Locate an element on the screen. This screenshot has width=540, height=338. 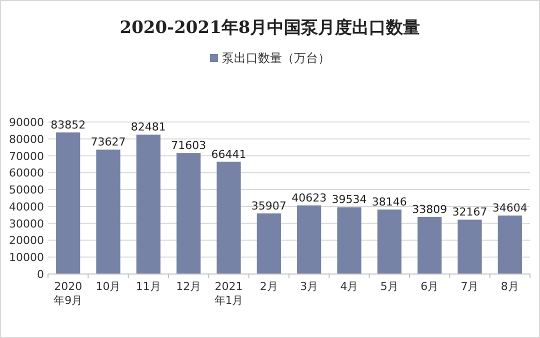
y-tick-label: 40000 is located at coordinates (26, 207).